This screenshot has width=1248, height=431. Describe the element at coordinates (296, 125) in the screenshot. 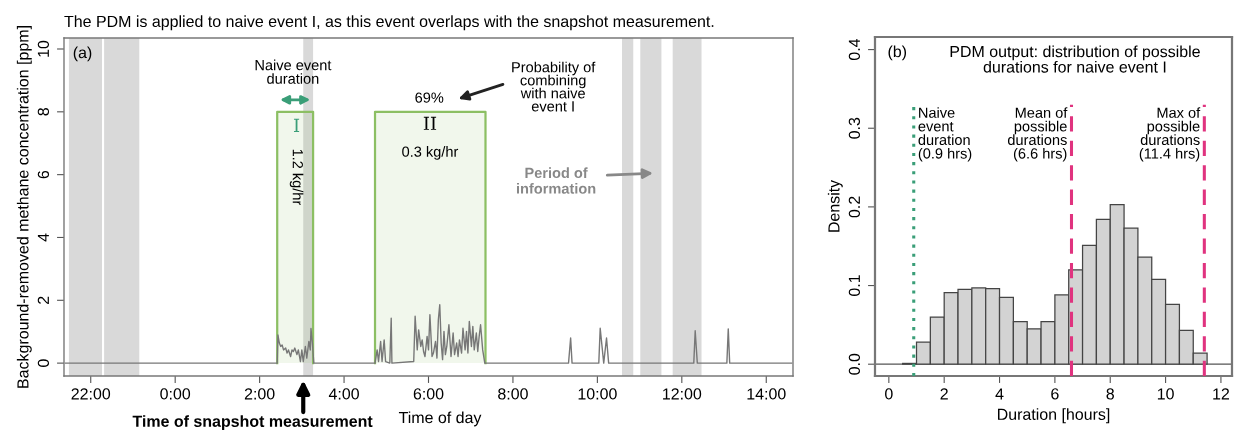

I see `annotation: I` at that location.